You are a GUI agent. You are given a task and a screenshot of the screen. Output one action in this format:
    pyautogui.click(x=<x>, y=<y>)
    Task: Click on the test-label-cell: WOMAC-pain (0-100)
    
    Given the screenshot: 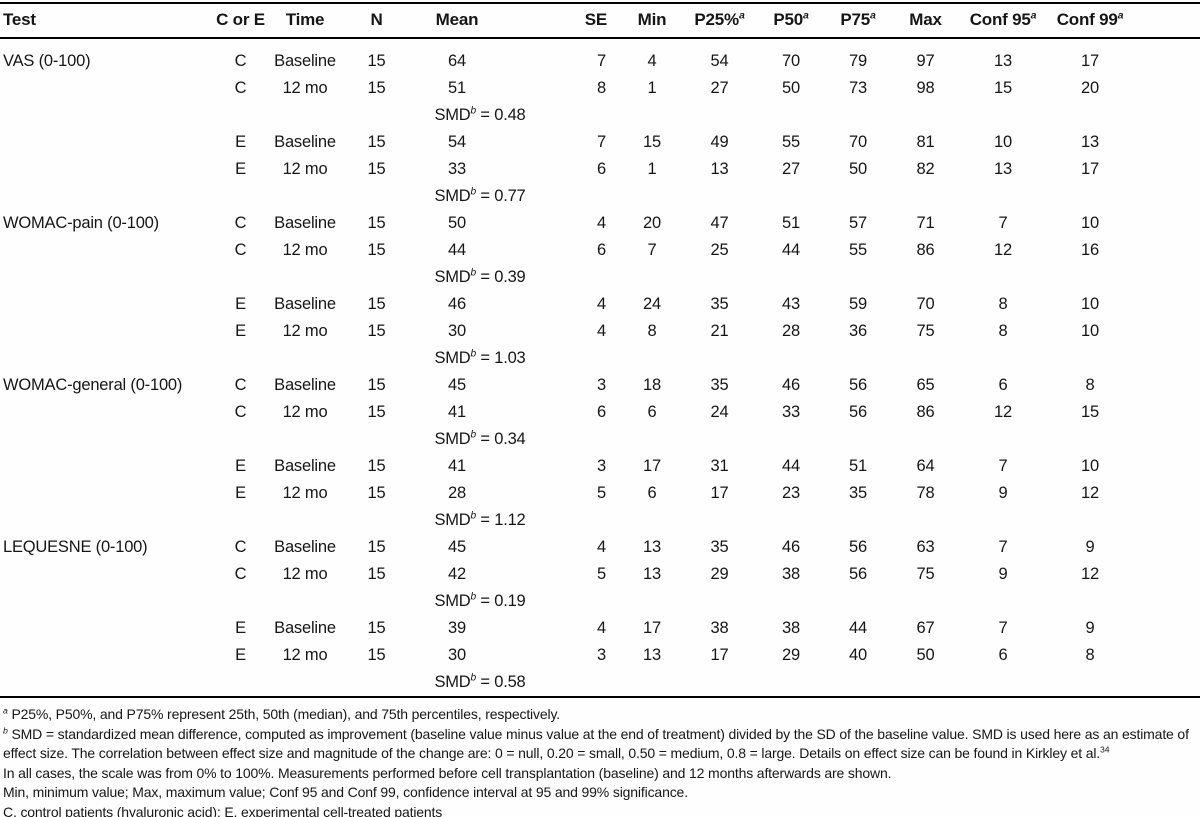 What is the action you would take?
    pyautogui.click(x=81, y=223)
    